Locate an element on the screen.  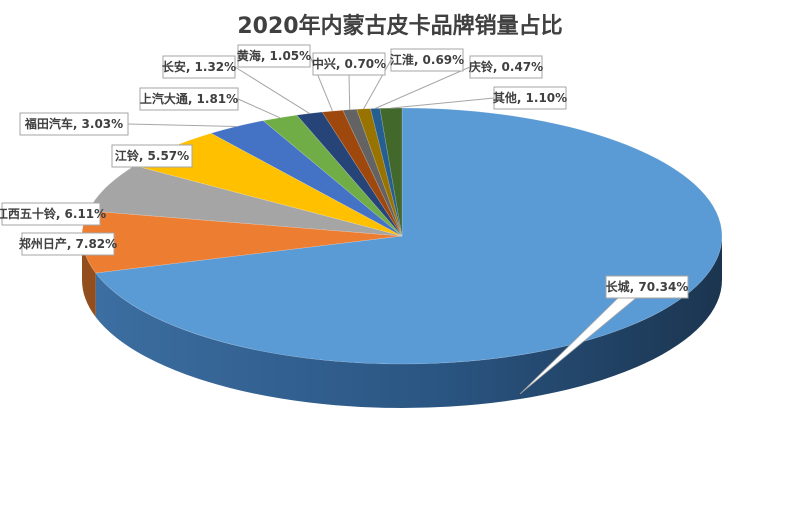
data-label-text-7: 黄海, 1.05% is located at coordinates (274, 55).